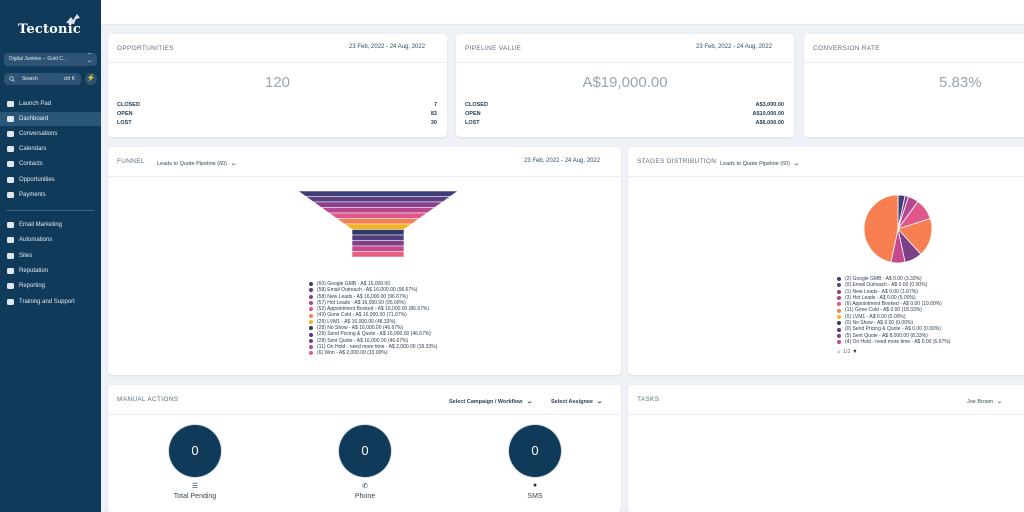 The width and height of the screenshot is (1024, 512). What do you see at coordinates (373, 284) in the screenshot?
I see `legend-item: (60) Google GMB - A$ 16,000.00` at bounding box center [373, 284].